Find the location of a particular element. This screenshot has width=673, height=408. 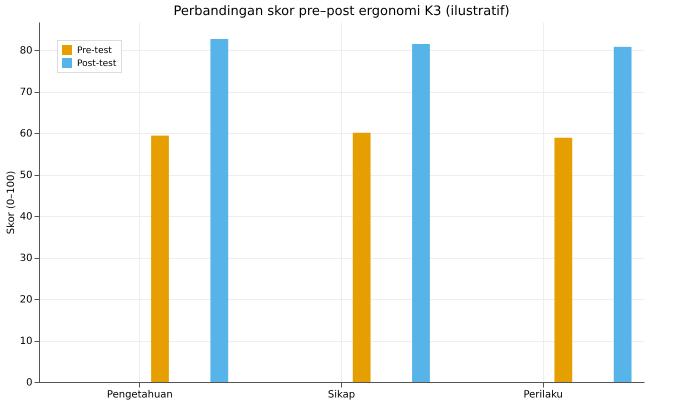

legend-label: Pre-test is located at coordinates (94, 51).